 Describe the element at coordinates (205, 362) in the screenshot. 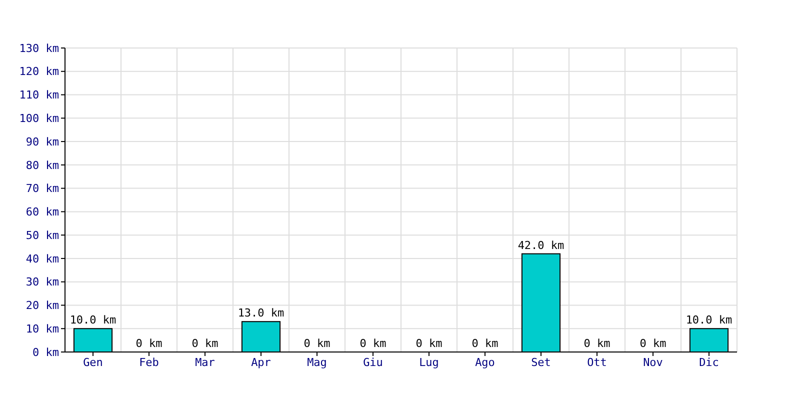

I see `x-tick-label: Mar` at that location.